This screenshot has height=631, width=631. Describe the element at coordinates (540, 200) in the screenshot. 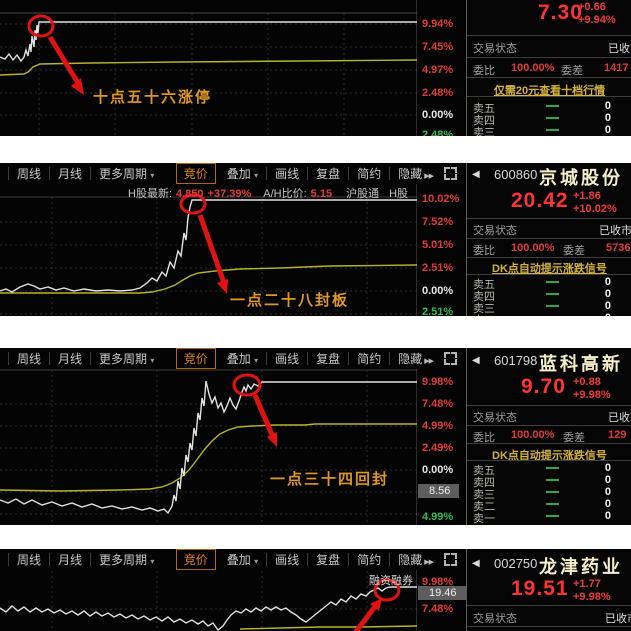

I see `last-price: 20.42` at that location.